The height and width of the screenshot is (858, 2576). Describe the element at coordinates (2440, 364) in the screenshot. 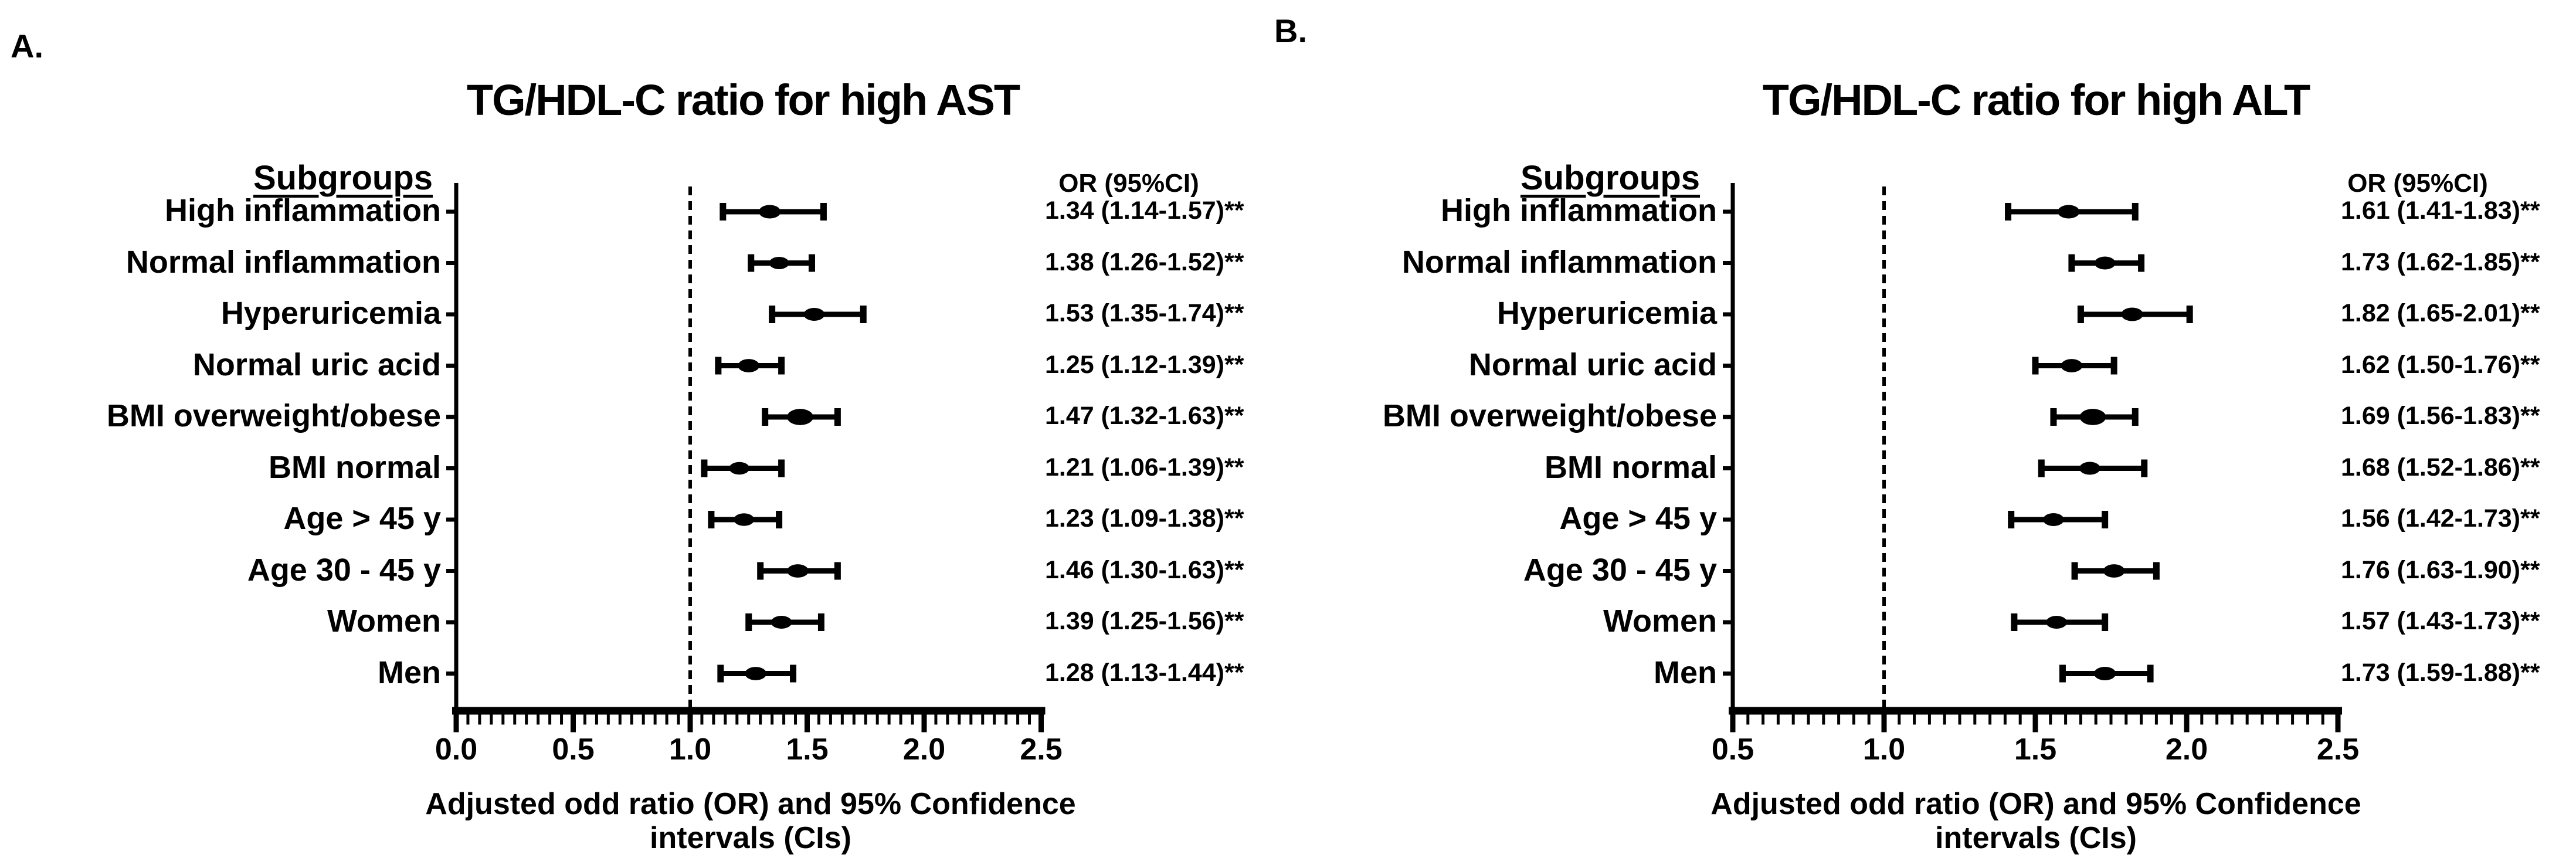

I see `panel-b-or-value: 1.62 (1.50-1.76)**` at that location.